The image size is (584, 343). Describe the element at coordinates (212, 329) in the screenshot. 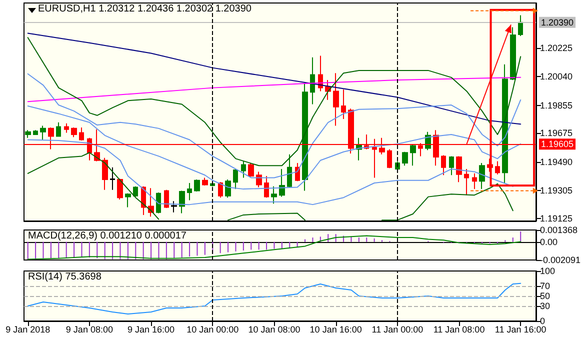

I see `x-tick-label: 10 Jan 00:00` at that location.